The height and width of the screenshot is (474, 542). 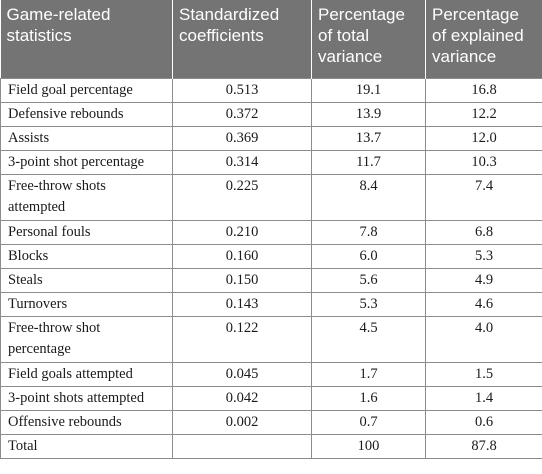 I want to click on cell-percentage-total-variance: 13.7, so click(x=368, y=138).